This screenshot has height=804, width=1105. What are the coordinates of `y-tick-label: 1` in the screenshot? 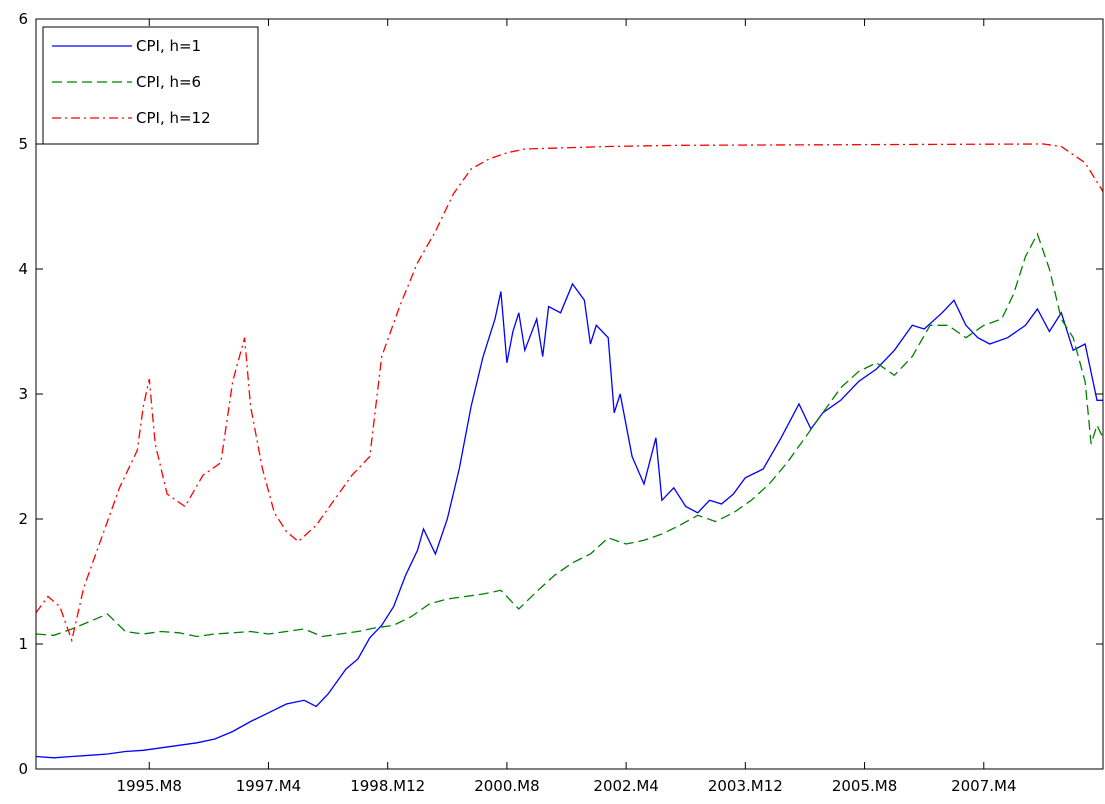 It's located at (23, 644).